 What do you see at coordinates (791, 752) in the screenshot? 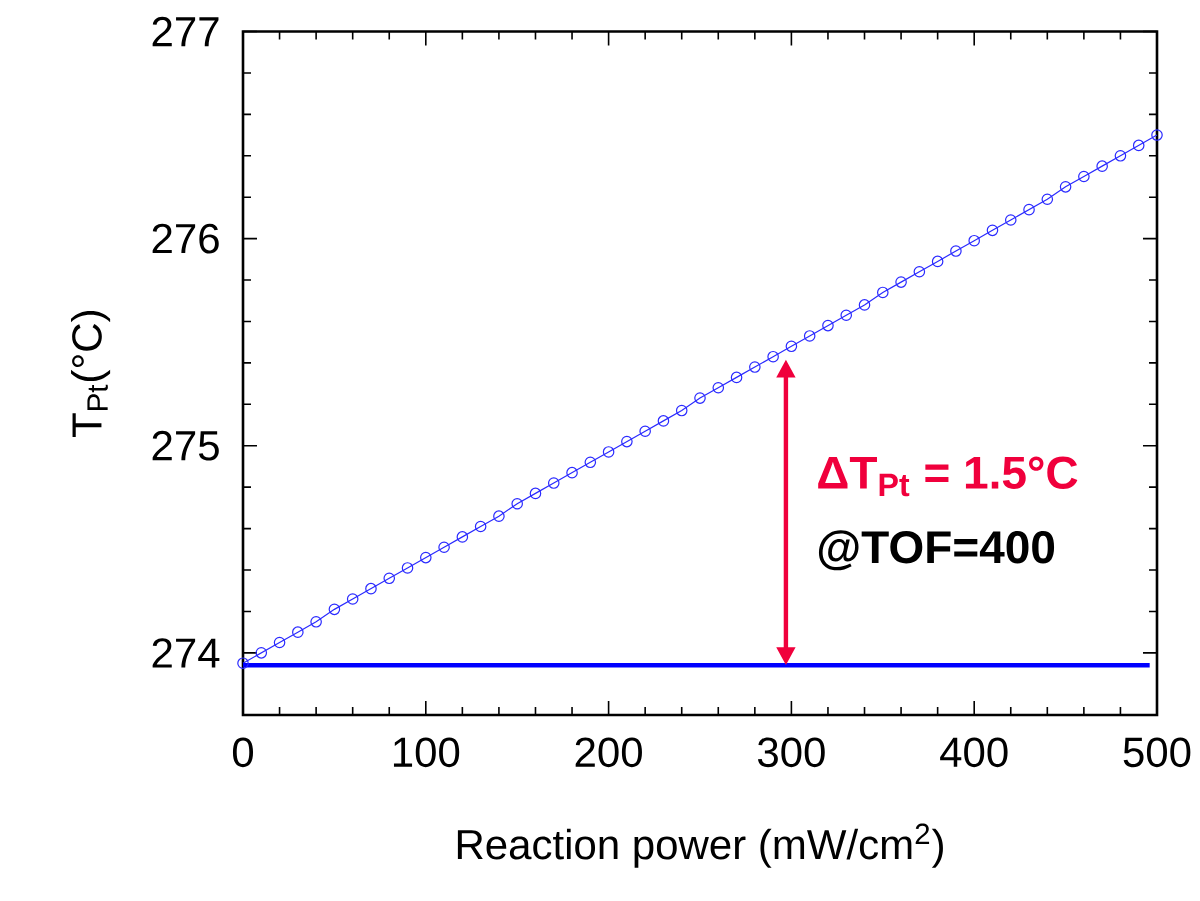
I see `x-tick-label: 300` at bounding box center [791, 752].